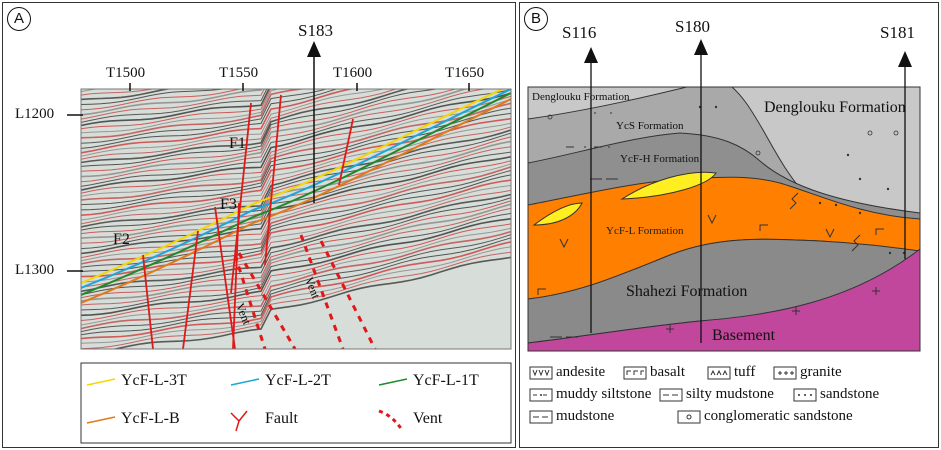 The width and height of the screenshot is (941, 450). Describe the element at coordinates (315, 30) in the screenshot. I see `well-label-s183: S183` at that location.